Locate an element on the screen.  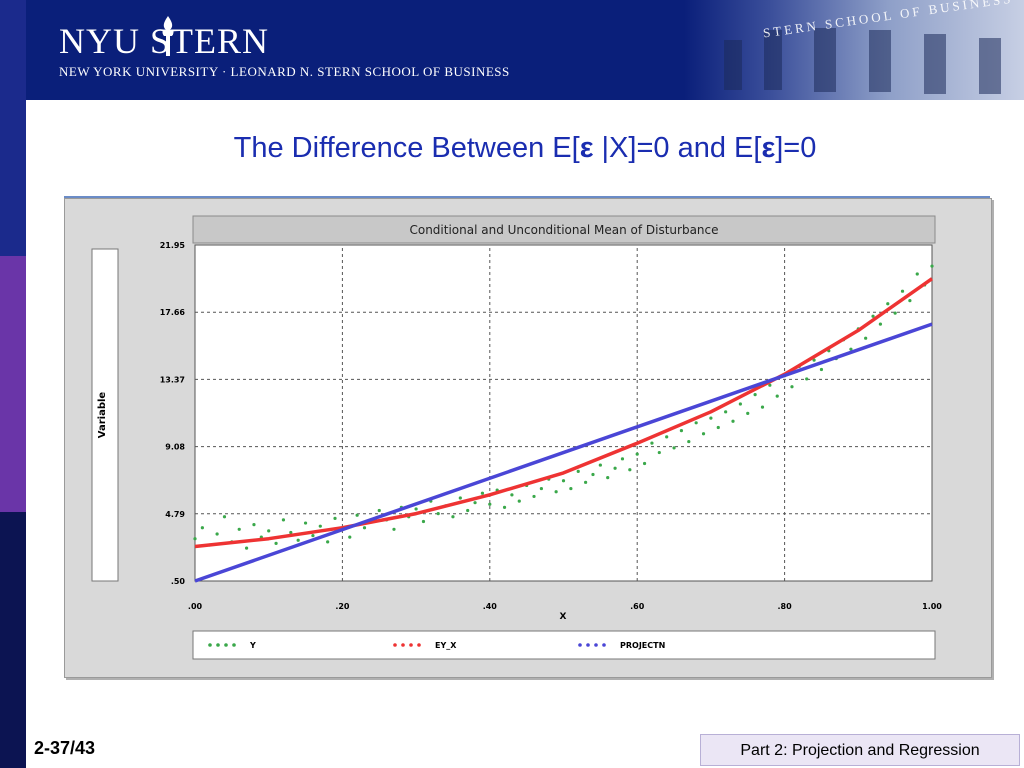
legend-label: Y is located at coordinates (252, 645).